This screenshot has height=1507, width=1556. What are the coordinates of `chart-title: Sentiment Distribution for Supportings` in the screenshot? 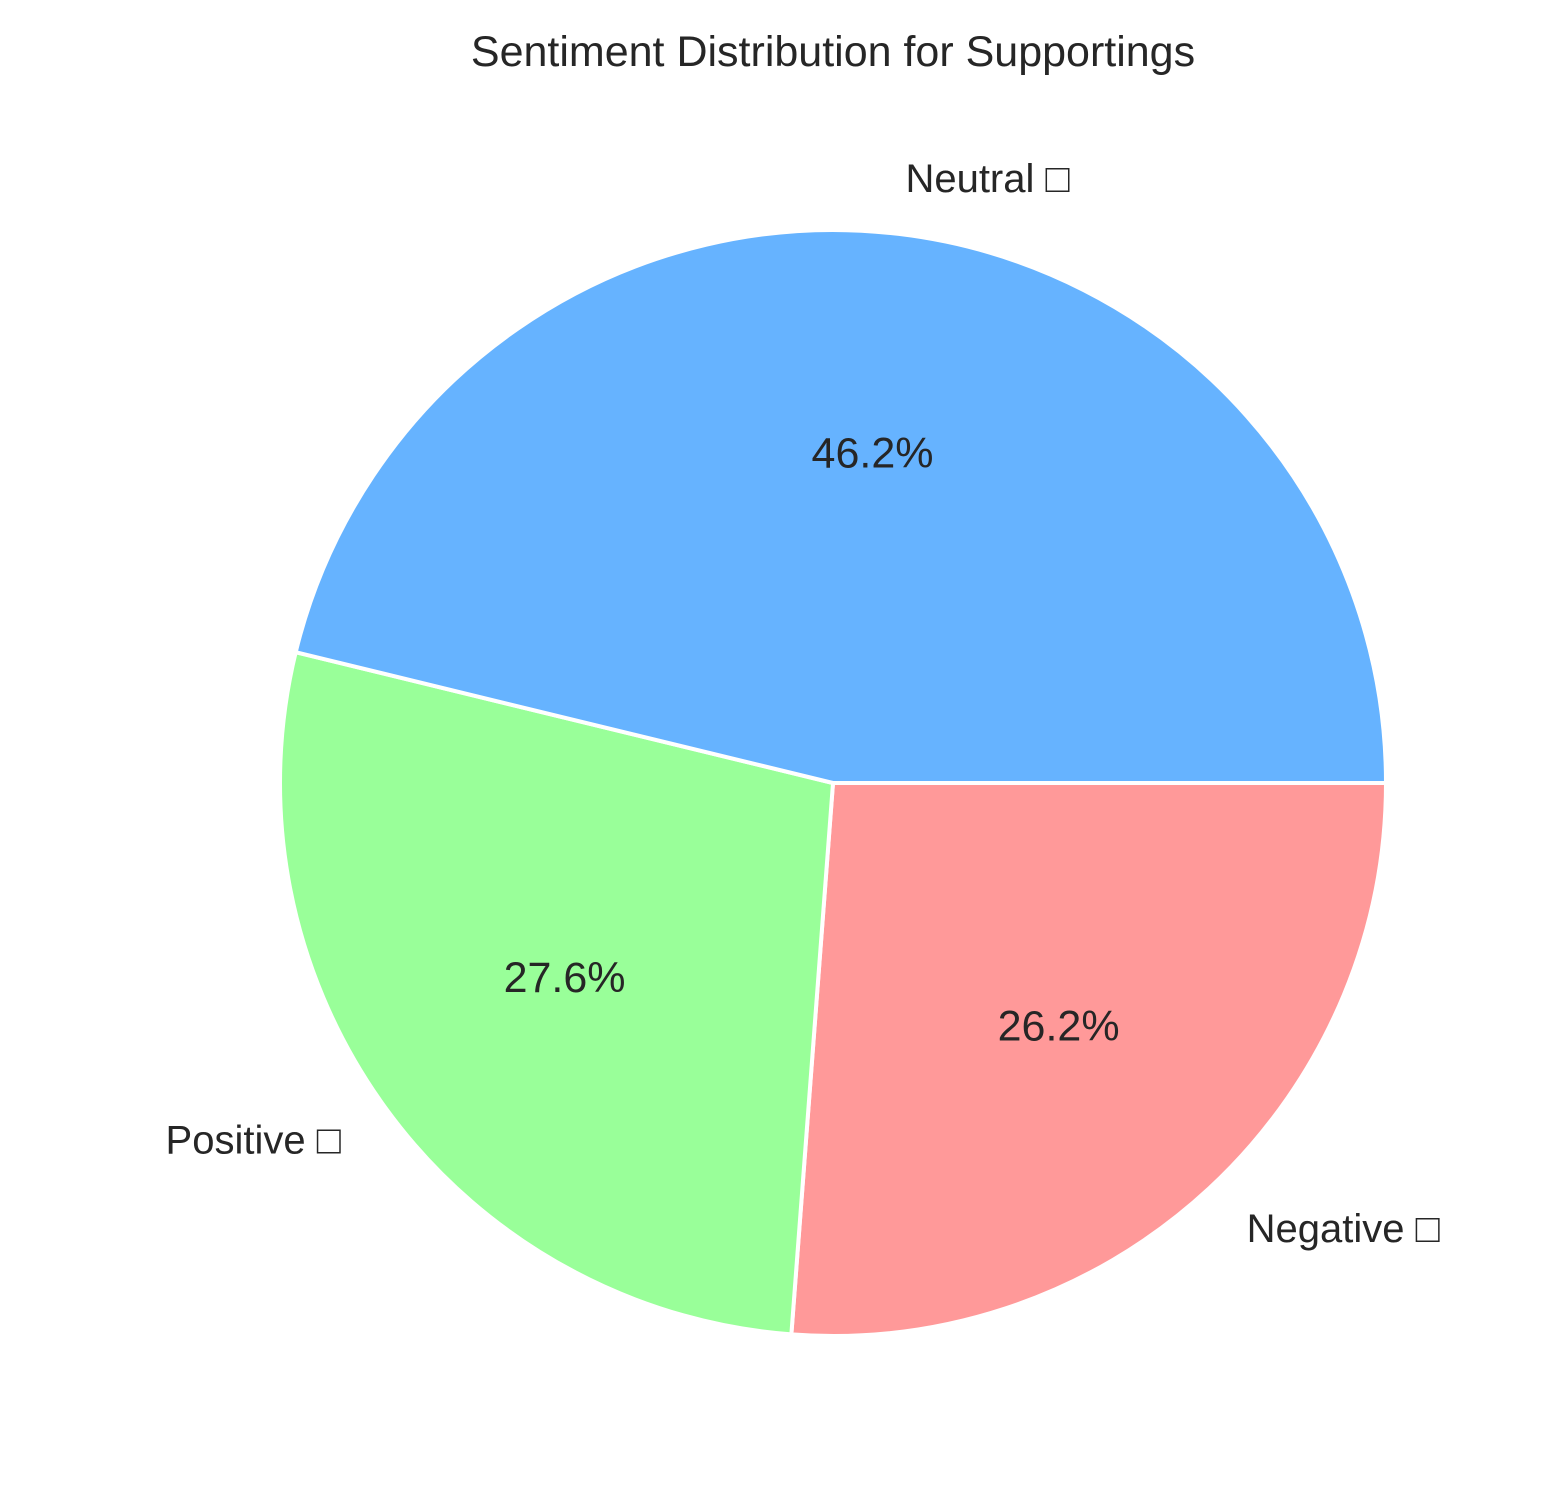 It's located at (833, 52).